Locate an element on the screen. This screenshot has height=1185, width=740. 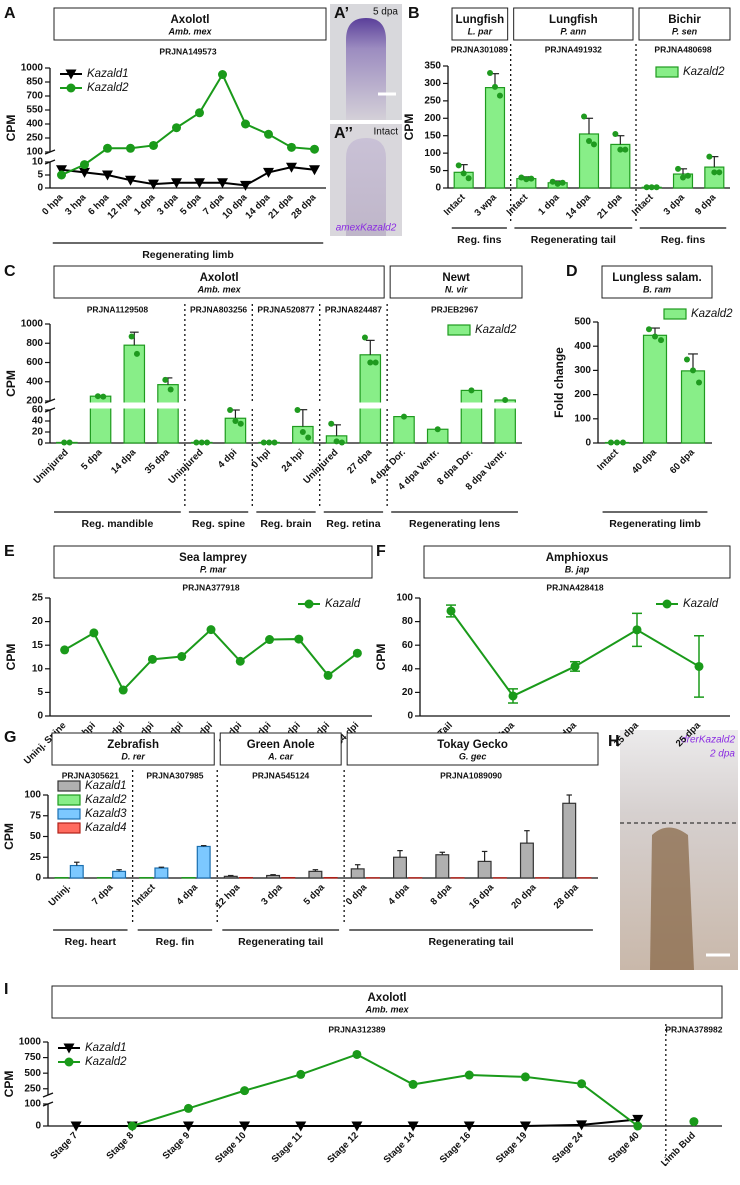
x-tick-label: 24 hpi is located at coordinates (293, 460).